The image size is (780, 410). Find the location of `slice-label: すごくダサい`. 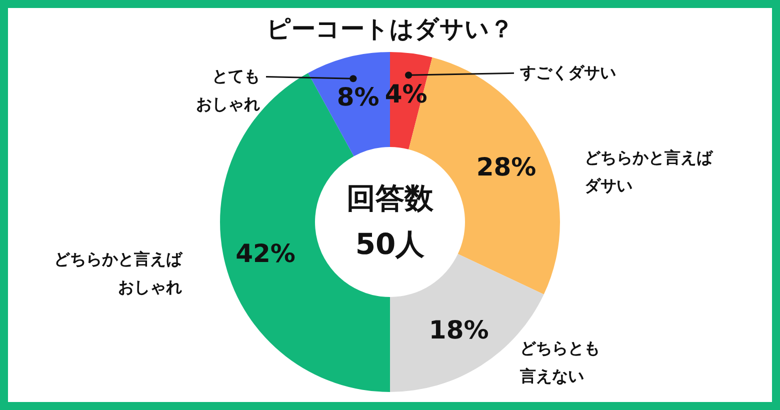

slice-label: すごくダサい is located at coordinates (567, 72).